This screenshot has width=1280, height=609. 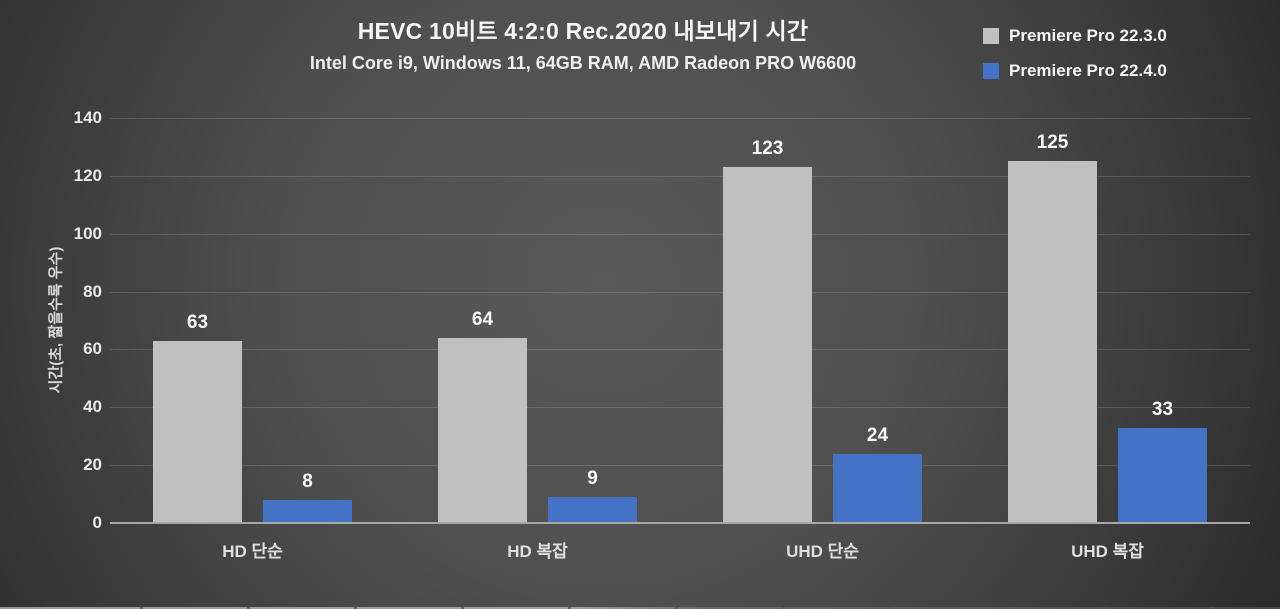 What do you see at coordinates (252, 551) in the screenshot?
I see `x-tick-label-0: HD 단순` at bounding box center [252, 551].